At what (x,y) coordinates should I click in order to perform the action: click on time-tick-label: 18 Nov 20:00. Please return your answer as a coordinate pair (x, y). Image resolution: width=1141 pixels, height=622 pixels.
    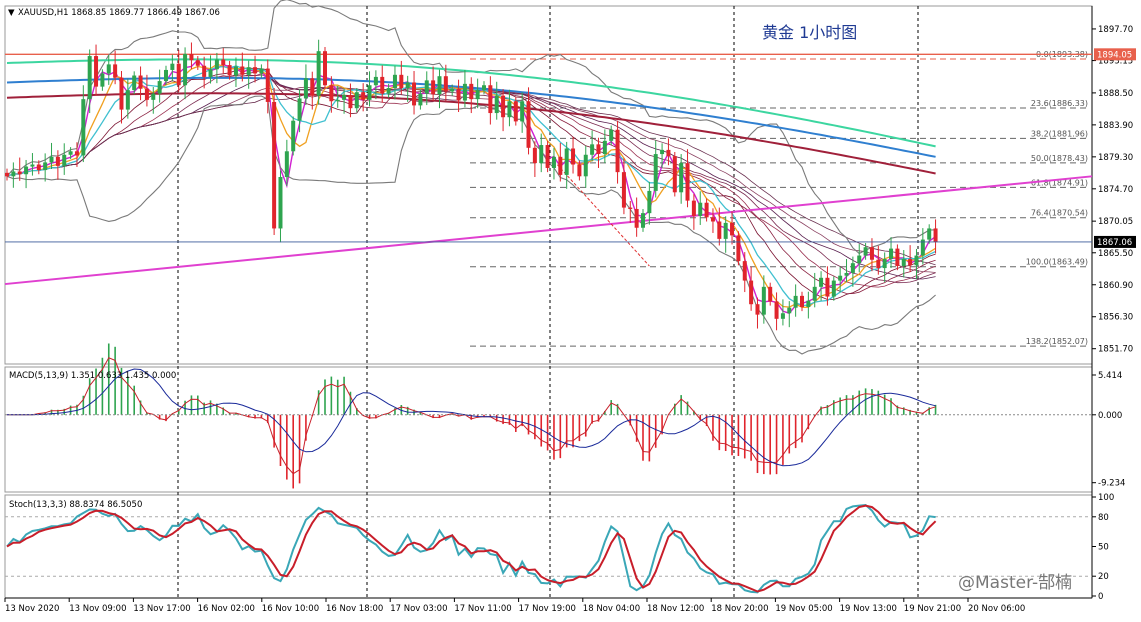
    Looking at the image, I should click on (739, 609).